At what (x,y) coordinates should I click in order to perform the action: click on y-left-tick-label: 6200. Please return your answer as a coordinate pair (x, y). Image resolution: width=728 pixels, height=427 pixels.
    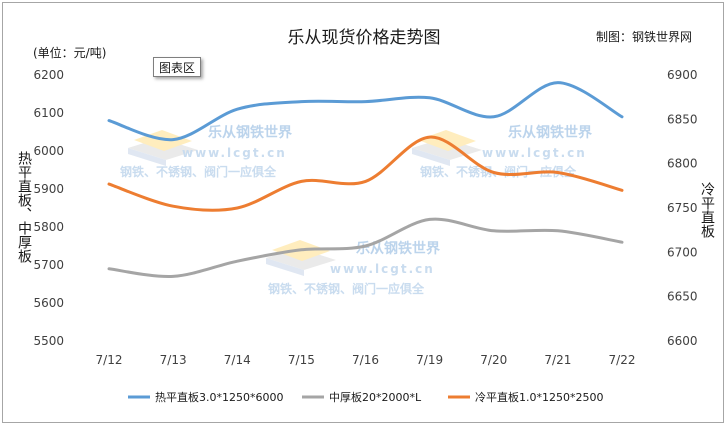
    Looking at the image, I should click on (48, 75).